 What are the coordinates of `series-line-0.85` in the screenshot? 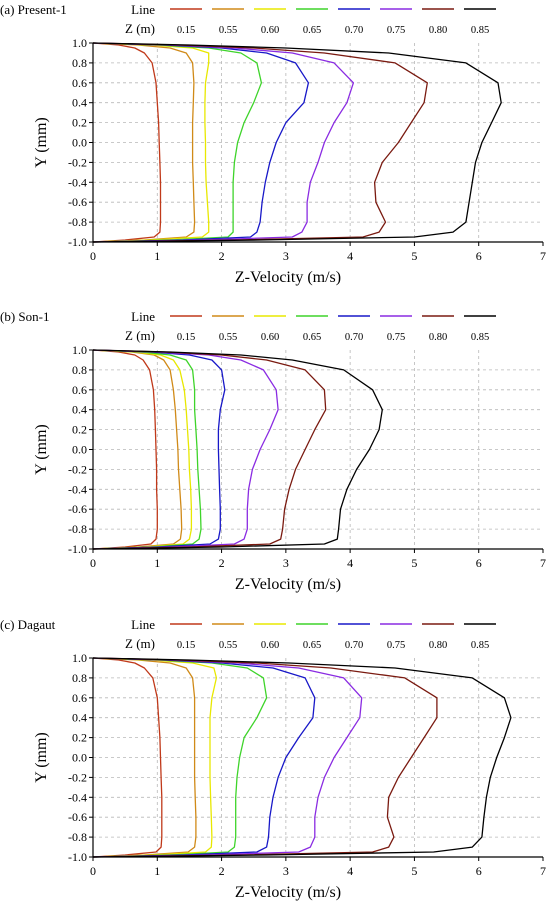 It's located at (237, 449).